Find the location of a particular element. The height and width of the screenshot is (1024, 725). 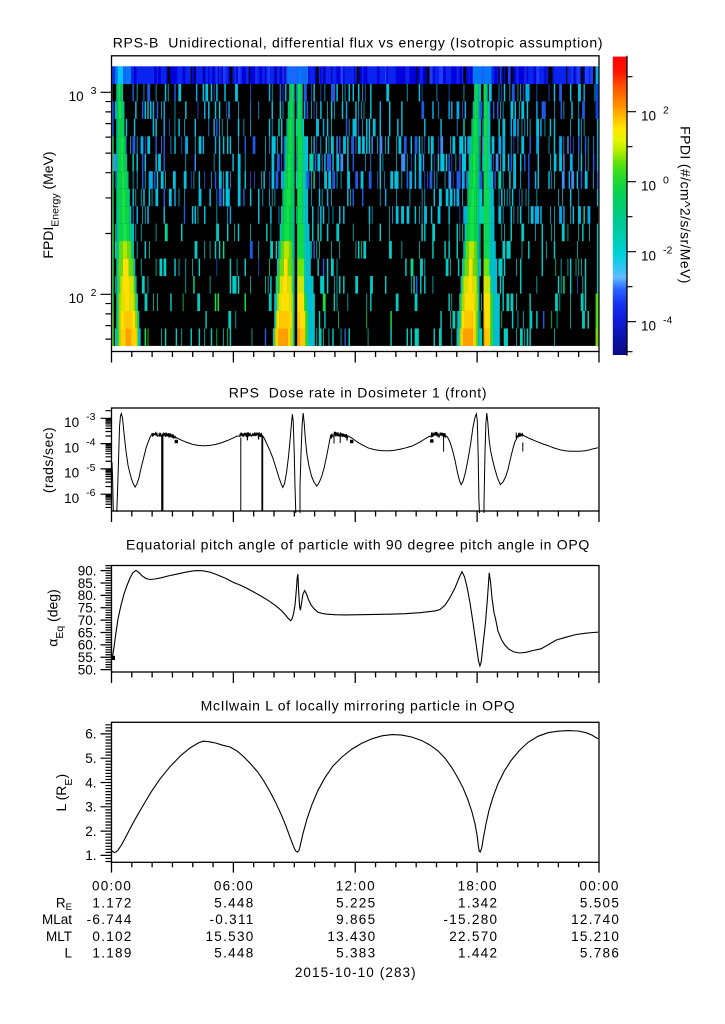

svg-text: -3 is located at coordinates (90, 417).